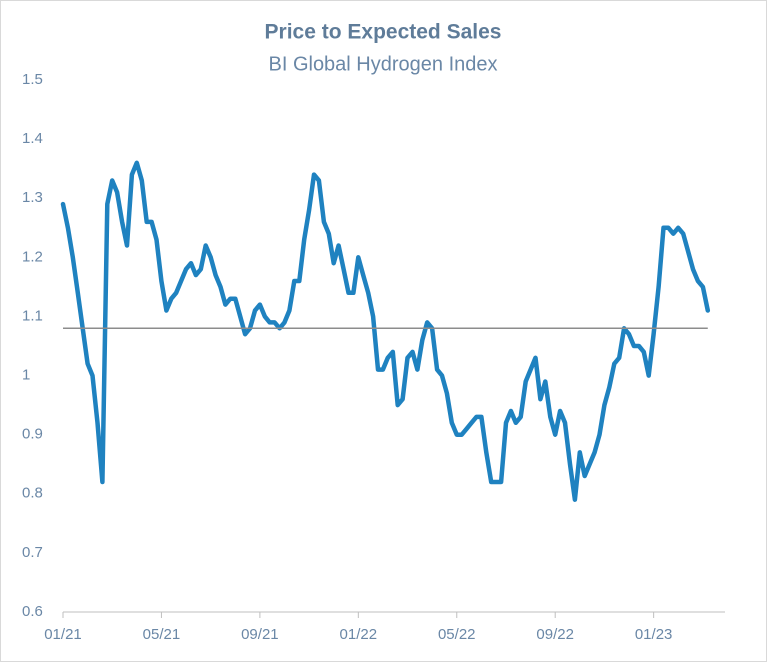 The width and height of the screenshot is (767, 662). Describe the element at coordinates (32, 552) in the screenshot. I see `y-tick-label: 0.7` at that location.